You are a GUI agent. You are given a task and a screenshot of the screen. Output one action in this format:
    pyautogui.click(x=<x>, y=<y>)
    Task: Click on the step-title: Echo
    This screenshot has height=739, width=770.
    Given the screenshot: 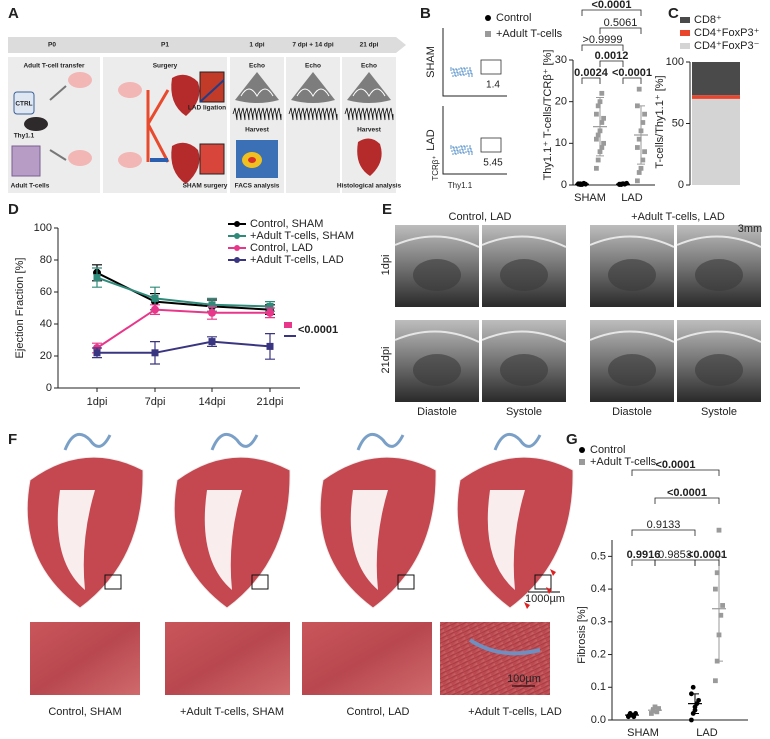 What is the action you would take?
    pyautogui.click(x=257, y=66)
    